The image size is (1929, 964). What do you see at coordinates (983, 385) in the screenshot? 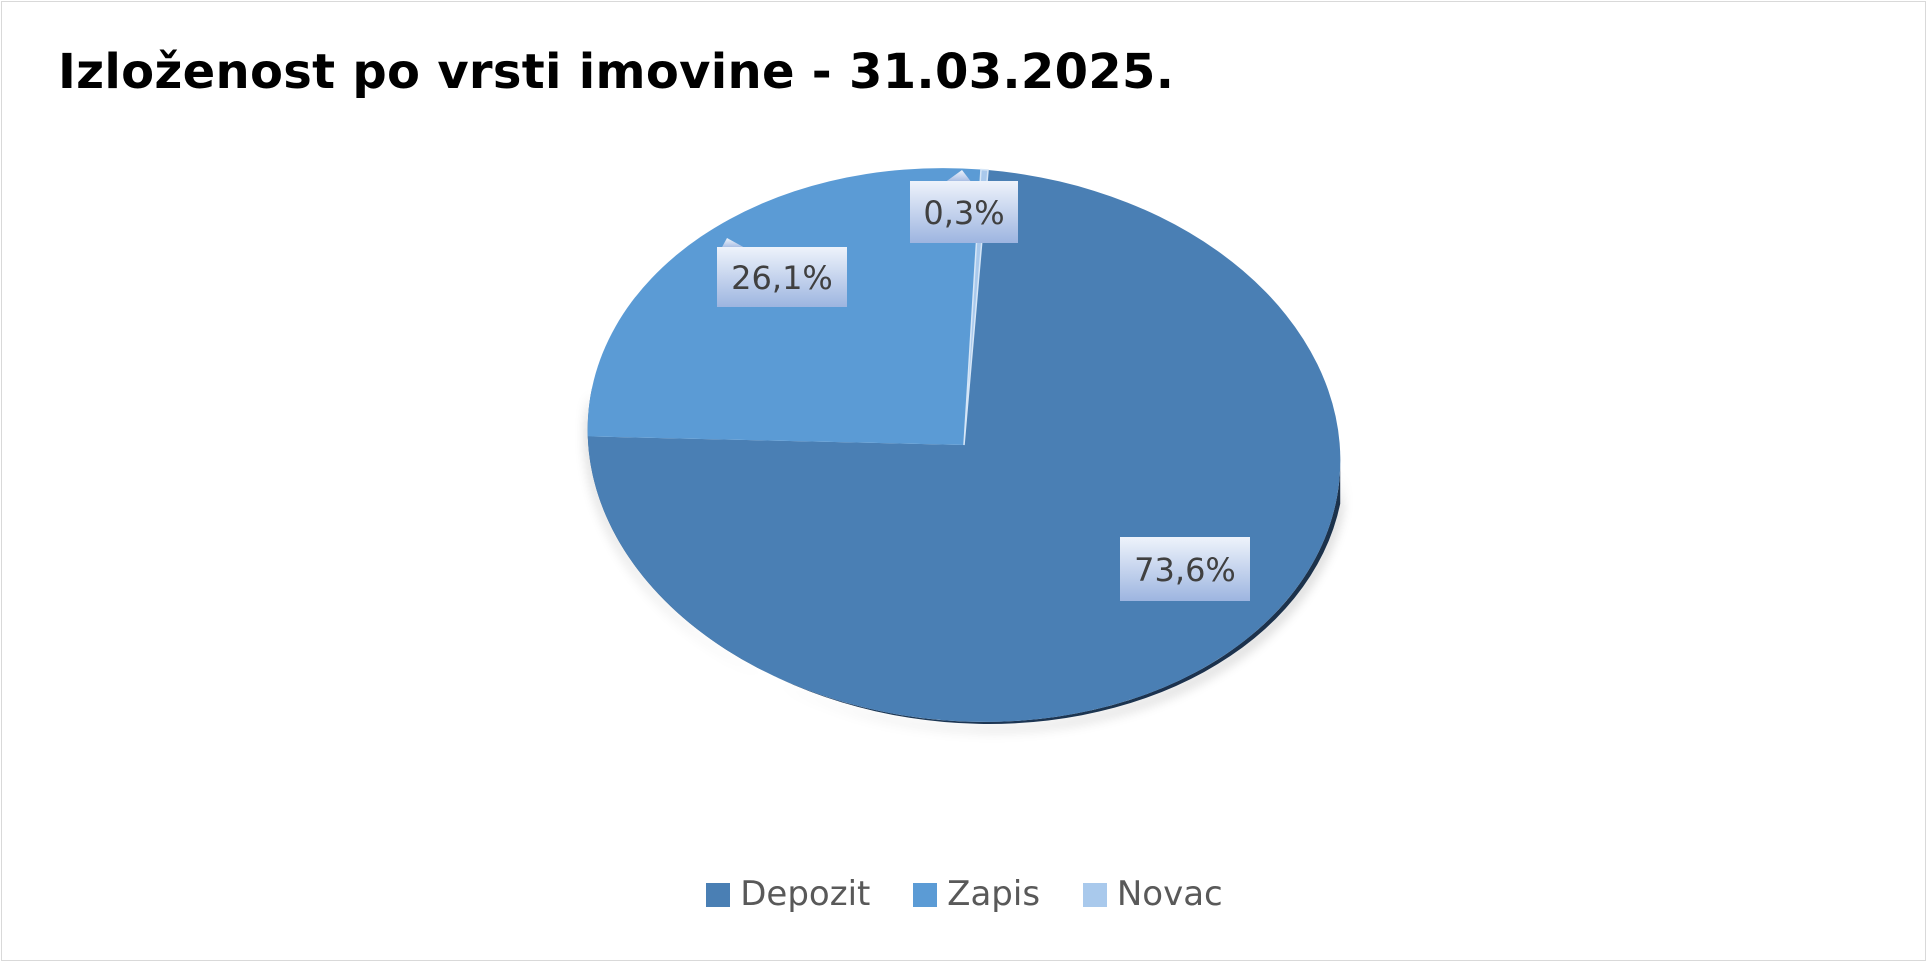
I see `data-labels: 73,6% 26,1% 0,3%` at bounding box center [983, 385].